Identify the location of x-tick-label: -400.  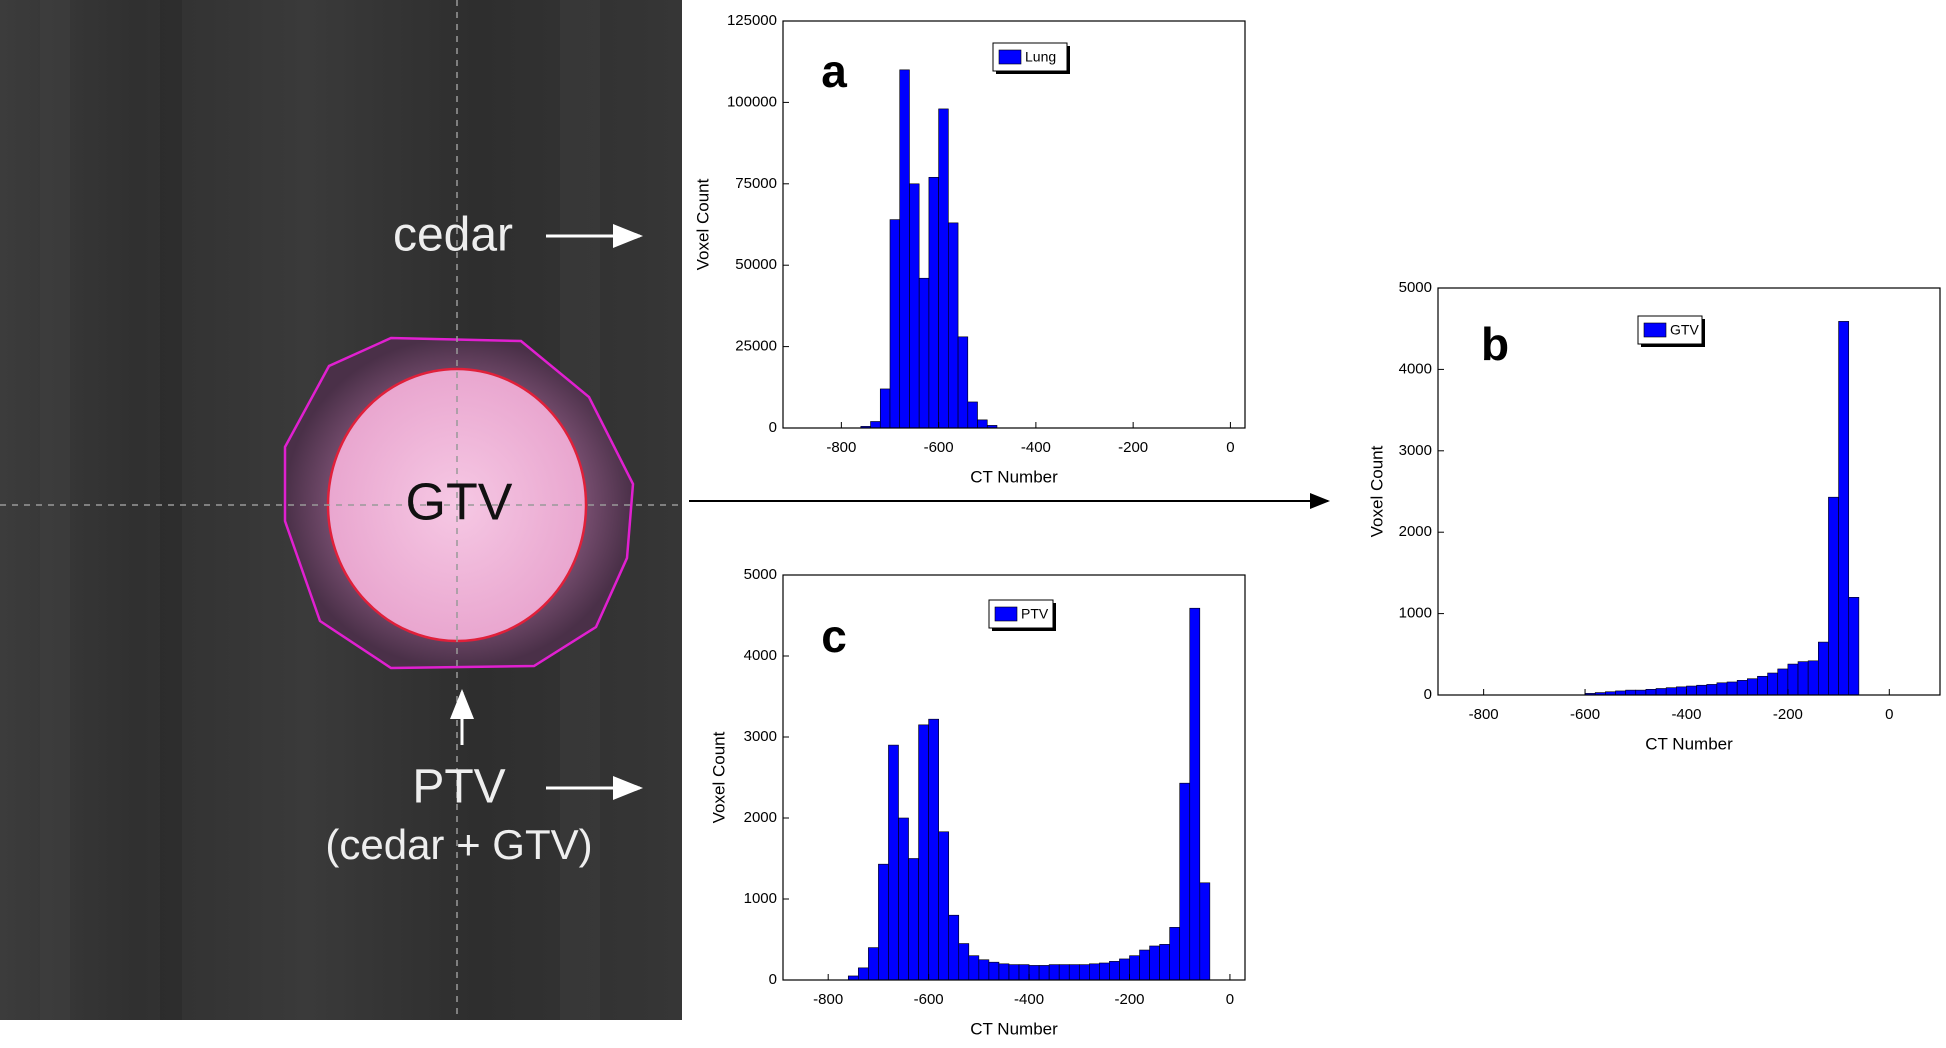
(1686, 714).